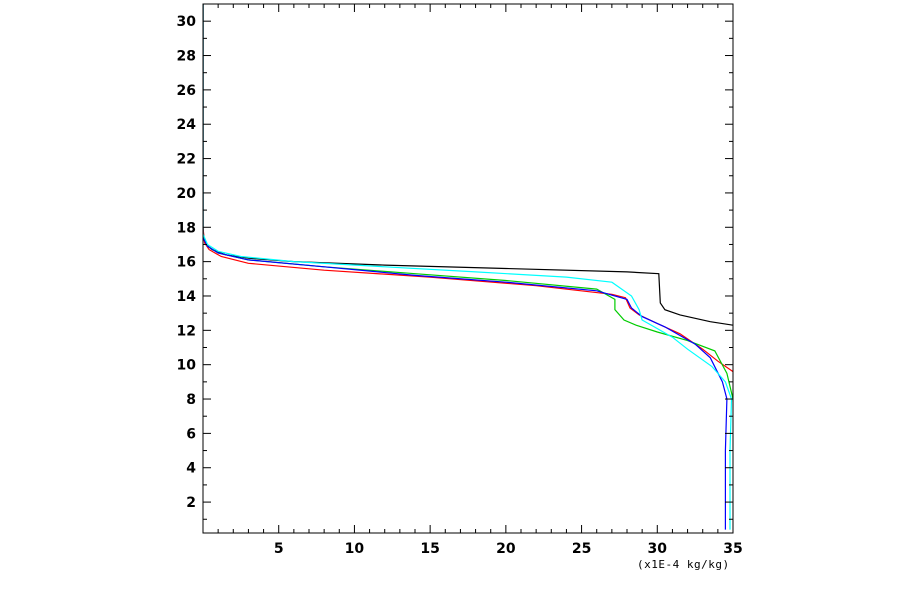  What do you see at coordinates (186, 160) in the screenshot?
I see `y-tick-label: 22` at bounding box center [186, 160].